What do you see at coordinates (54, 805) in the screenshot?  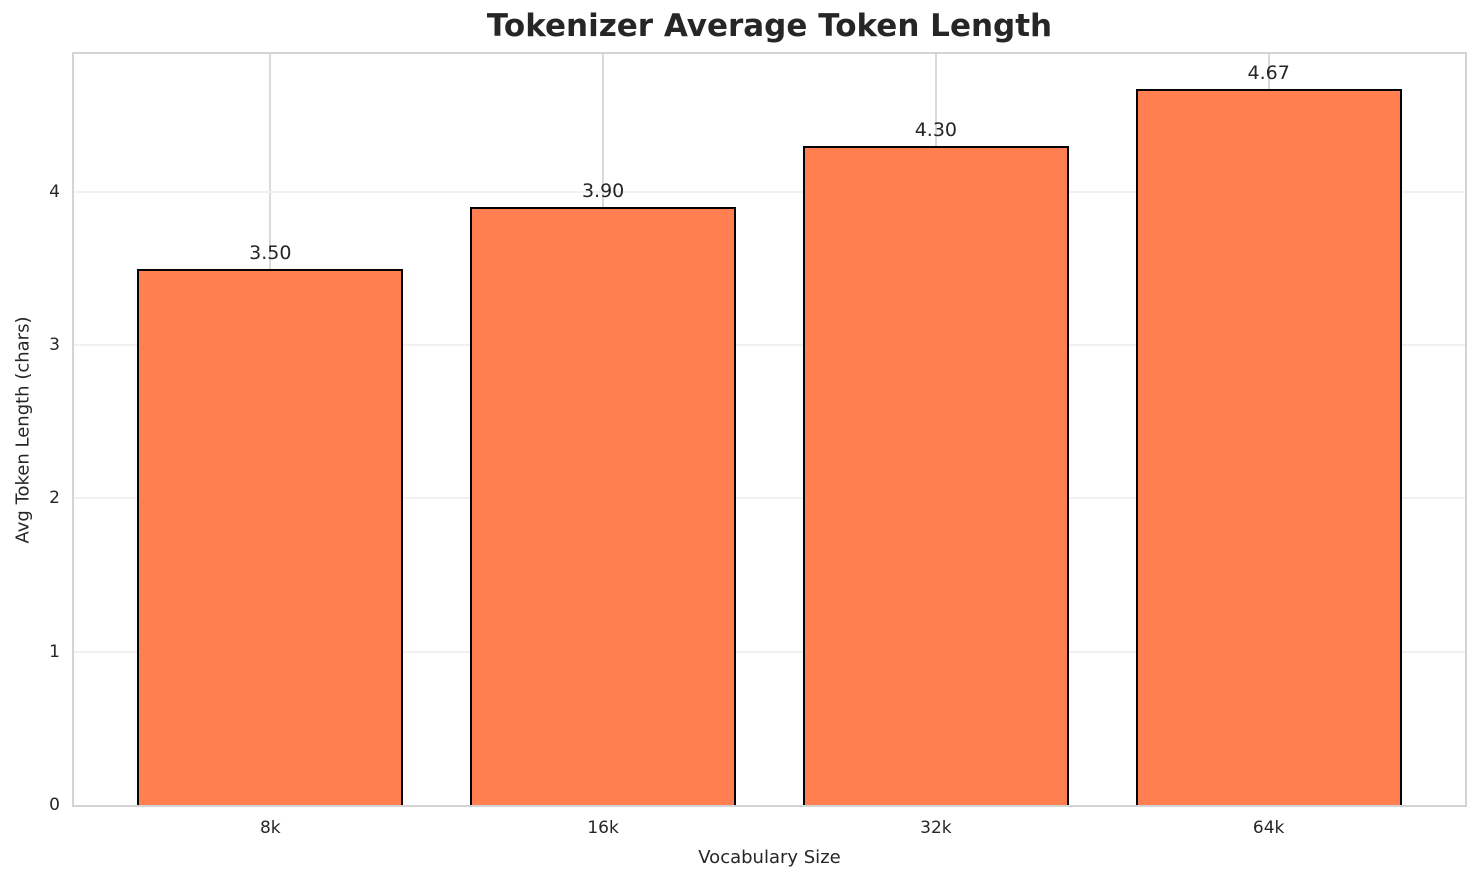 I see `y-tick-label: 0` at bounding box center [54, 805].